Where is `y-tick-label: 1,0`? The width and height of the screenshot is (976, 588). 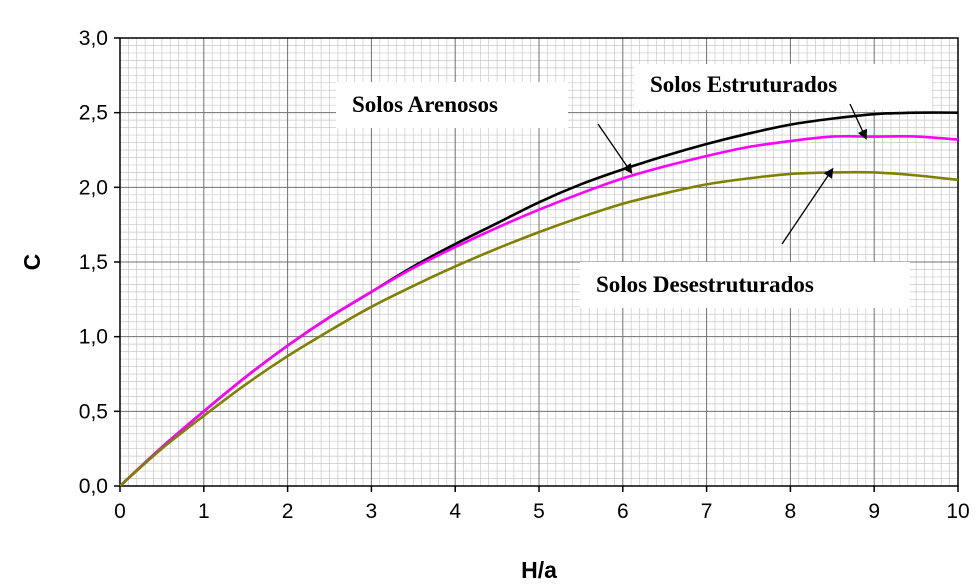
y-tick-label: 1,0 is located at coordinates (93, 337).